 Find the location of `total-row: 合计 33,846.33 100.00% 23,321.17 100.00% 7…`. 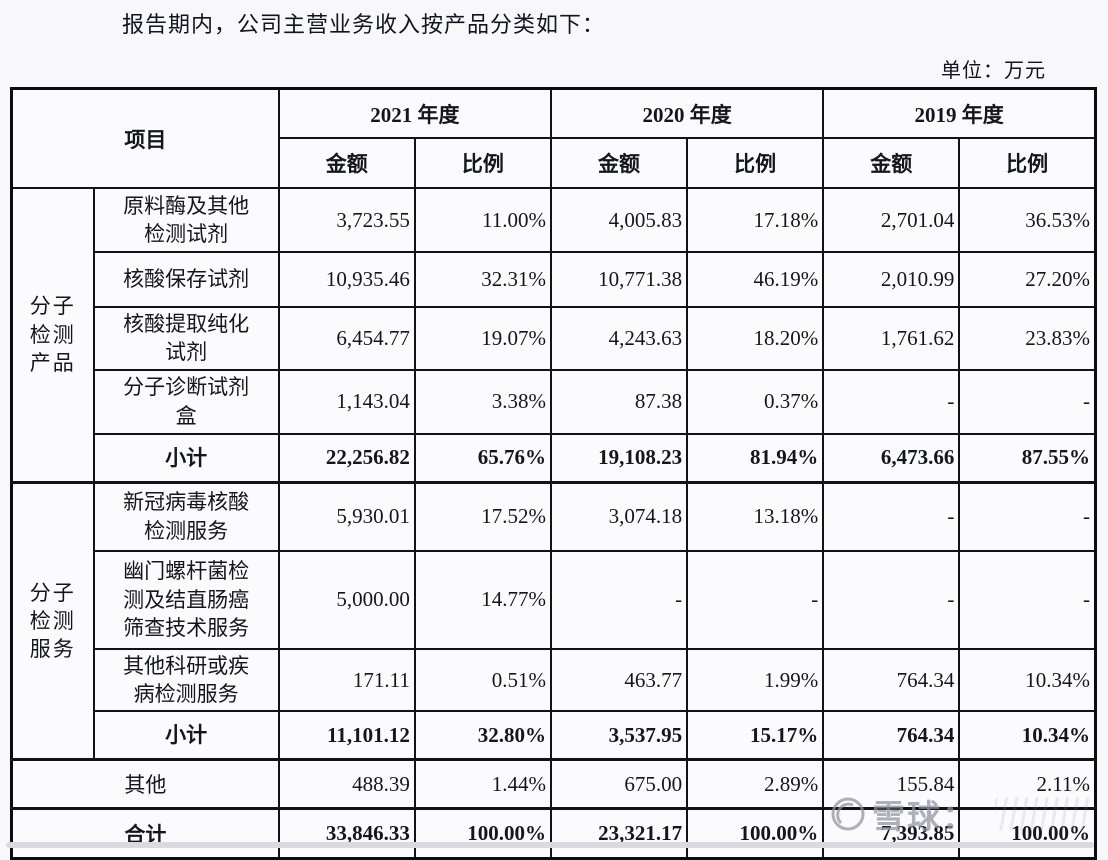

total-row: 合计 33,846.33 100.00% 23,321.17 100.00% 7… is located at coordinates (553, 833).